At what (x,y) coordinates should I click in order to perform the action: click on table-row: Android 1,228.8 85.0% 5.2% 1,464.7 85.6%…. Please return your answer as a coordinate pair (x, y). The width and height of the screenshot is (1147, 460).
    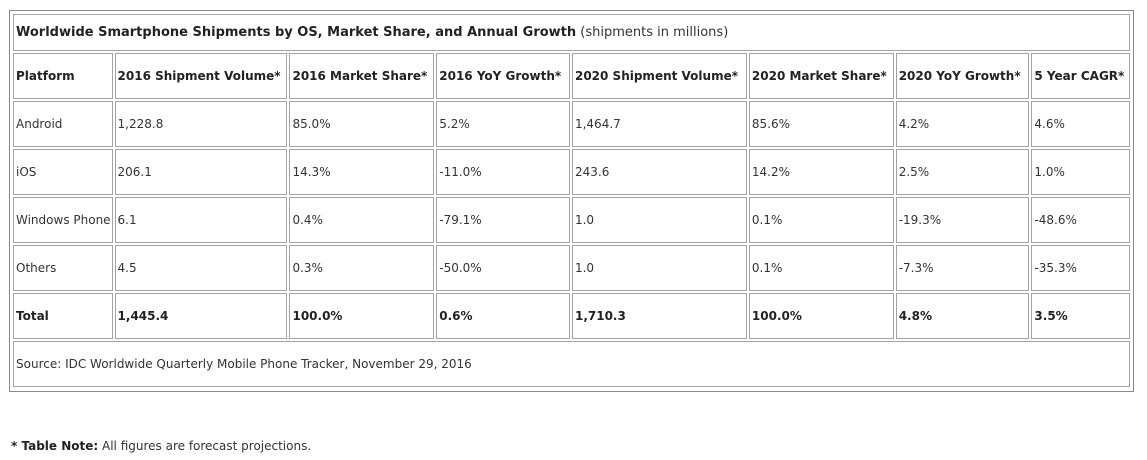
    Looking at the image, I should click on (571, 124).